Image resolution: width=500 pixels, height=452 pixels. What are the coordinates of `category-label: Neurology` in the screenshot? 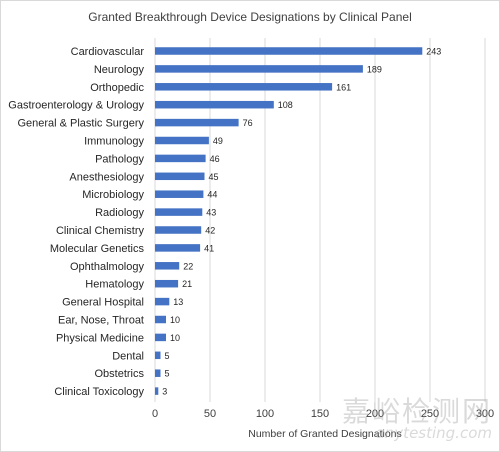 It's located at (119, 70).